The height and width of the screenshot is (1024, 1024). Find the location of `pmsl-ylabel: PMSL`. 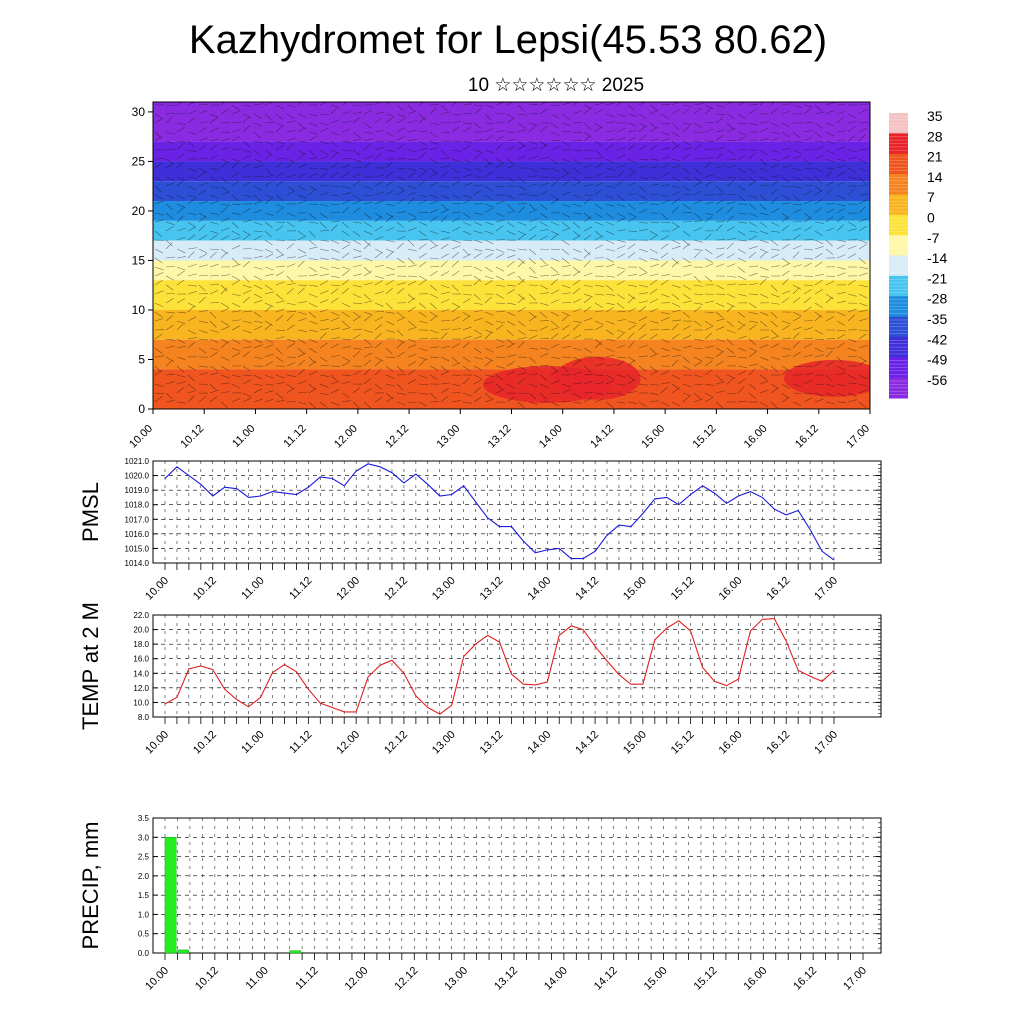

pmsl-ylabel: PMSL is located at coordinates (90, 512).